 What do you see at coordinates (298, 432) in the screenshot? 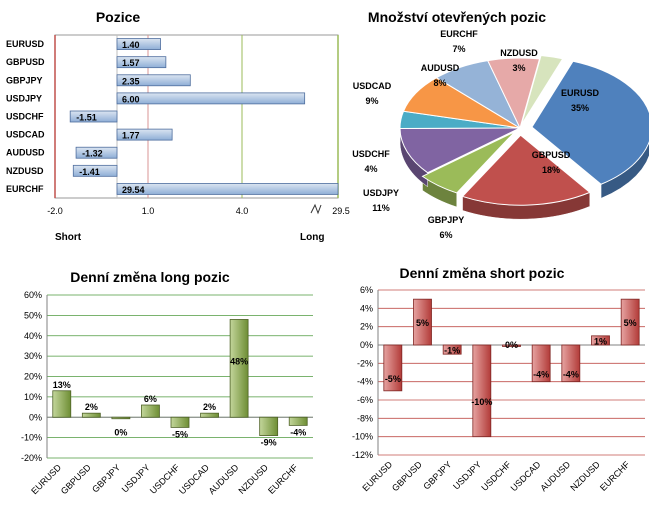
I see `long-value-label: -4%` at bounding box center [298, 432].